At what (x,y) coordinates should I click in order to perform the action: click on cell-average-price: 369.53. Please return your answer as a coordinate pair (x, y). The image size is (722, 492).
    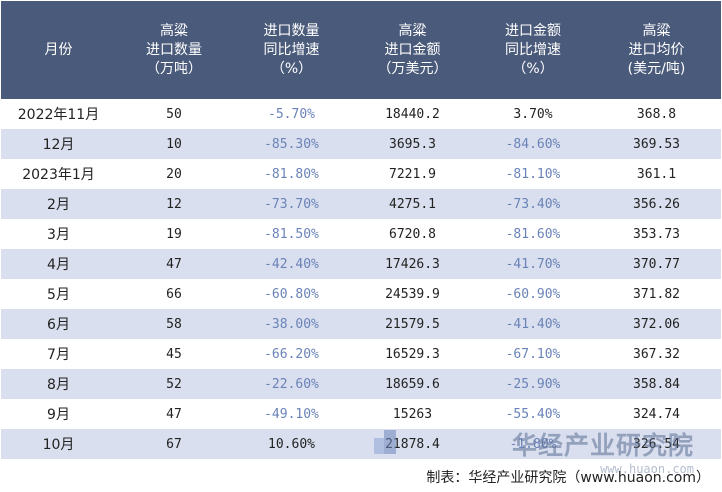
    Looking at the image, I should click on (656, 144).